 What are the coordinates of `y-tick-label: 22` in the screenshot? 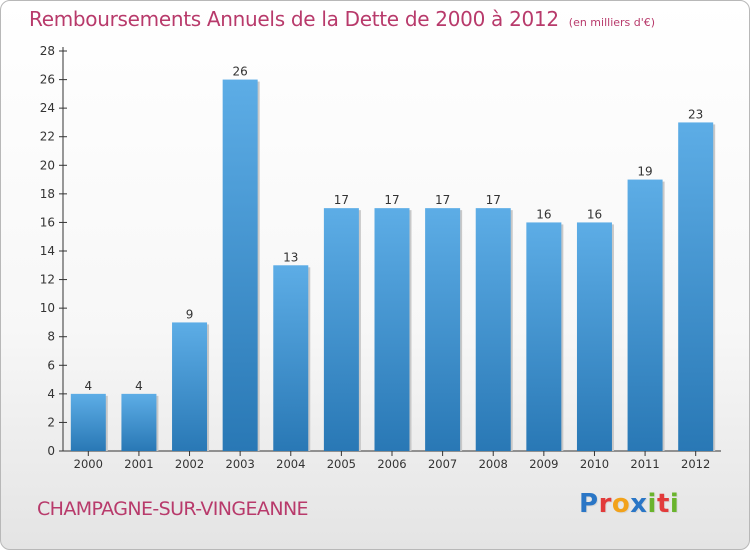 It's located at (47, 137).